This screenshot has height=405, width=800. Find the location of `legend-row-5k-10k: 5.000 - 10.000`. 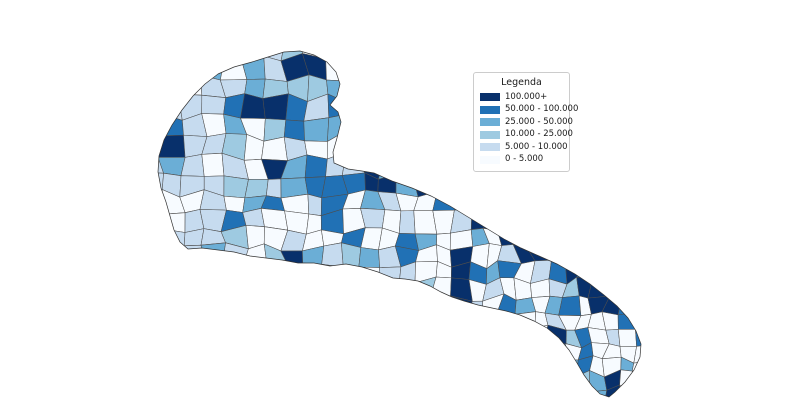

legend-row-5k-10k: 5.000 - 10.000 is located at coordinates (524, 147).